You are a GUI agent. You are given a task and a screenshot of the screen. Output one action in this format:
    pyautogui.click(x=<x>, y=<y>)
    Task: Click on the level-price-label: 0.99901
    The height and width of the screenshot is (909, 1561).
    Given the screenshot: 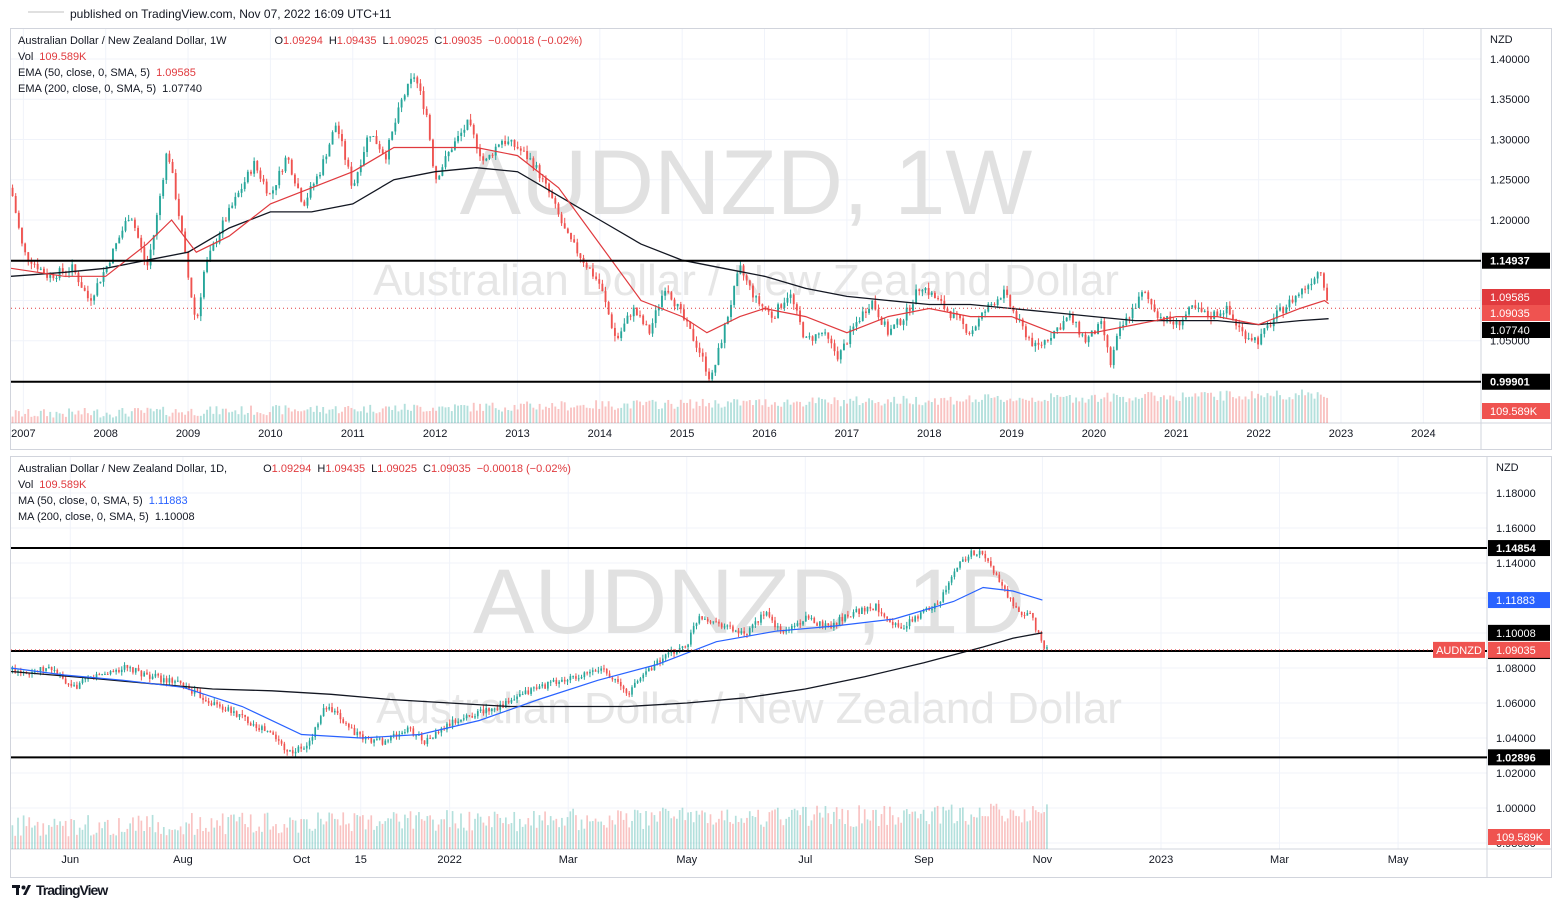 What is the action you would take?
    pyautogui.click(x=1510, y=383)
    